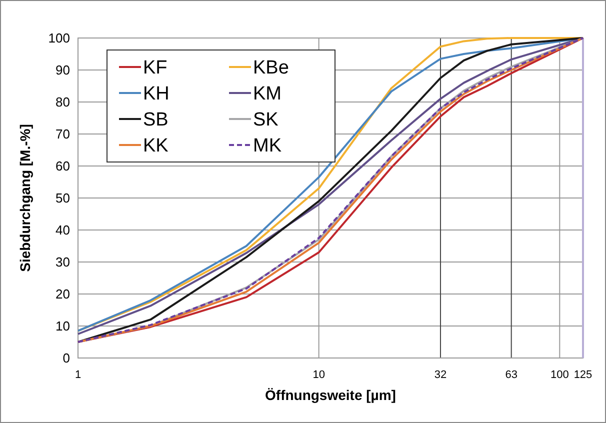 The image size is (606, 423). I want to click on legend-label: KH, so click(156, 94).